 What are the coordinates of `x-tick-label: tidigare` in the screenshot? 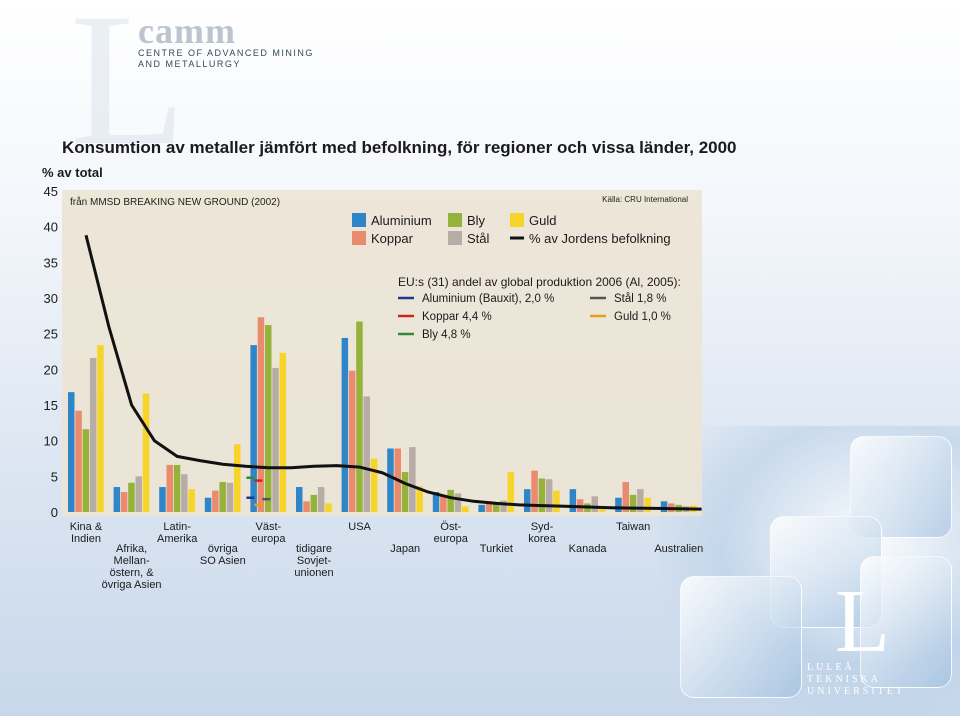 It's located at (314, 549).